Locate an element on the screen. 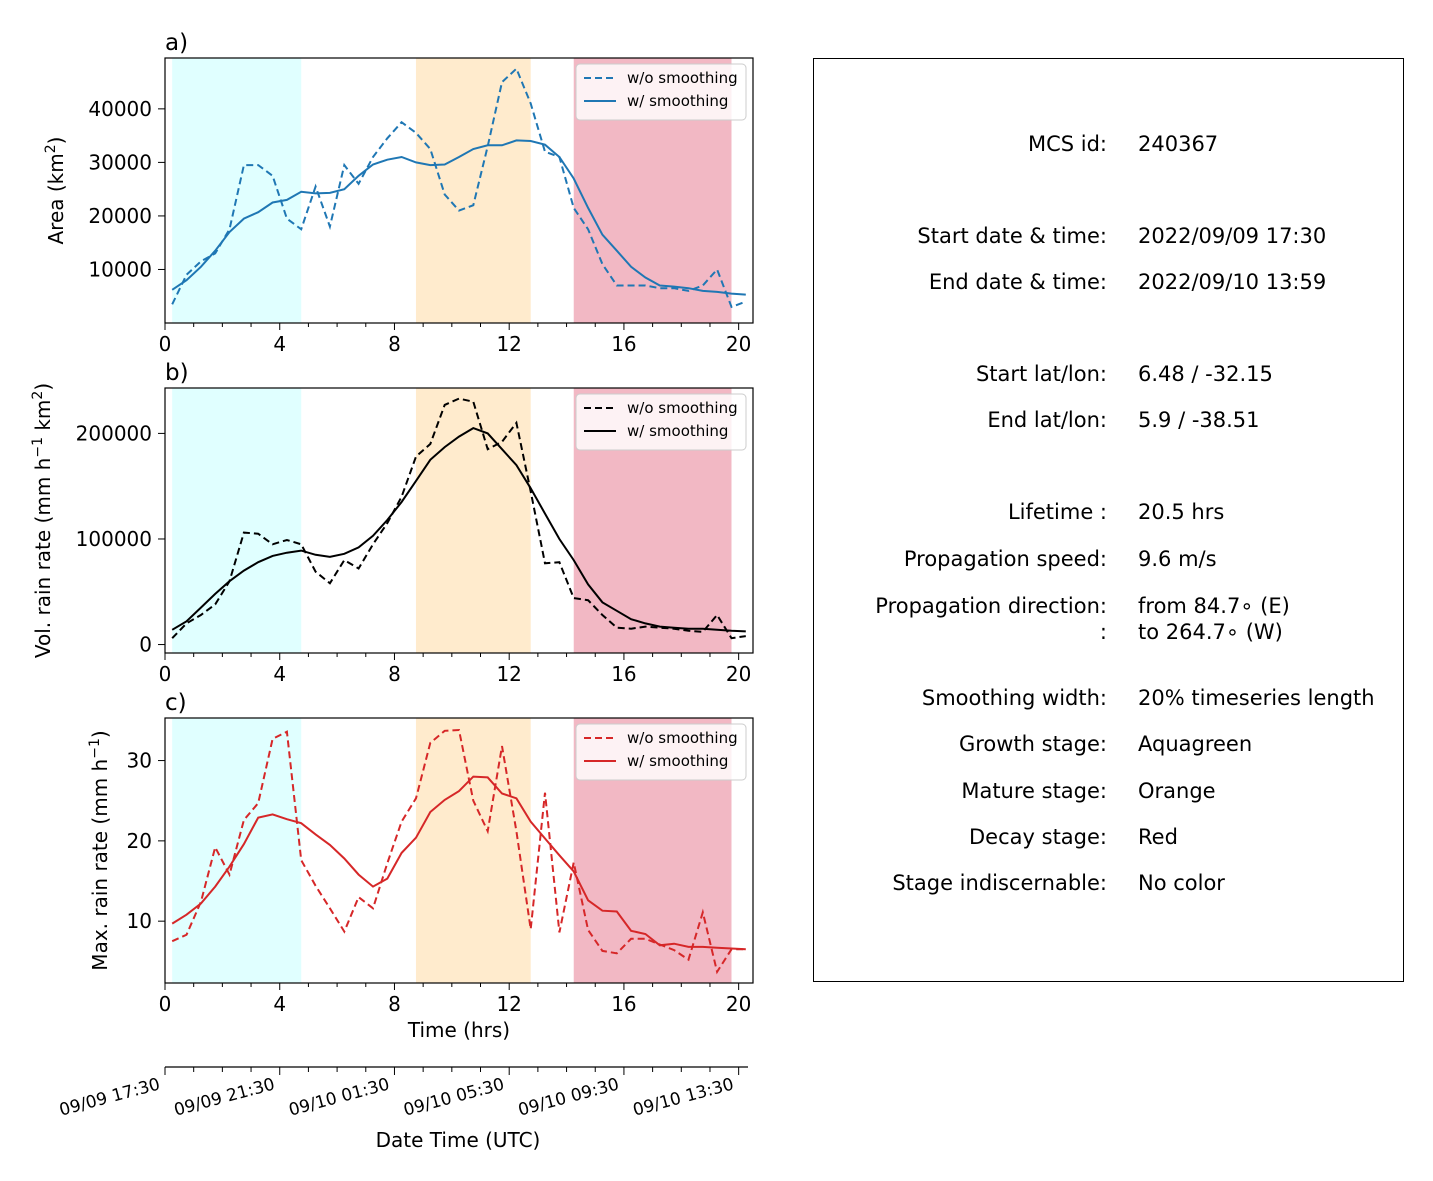 The width and height of the screenshot is (1433, 1181). legend-box is located at coordinates (661, 752).